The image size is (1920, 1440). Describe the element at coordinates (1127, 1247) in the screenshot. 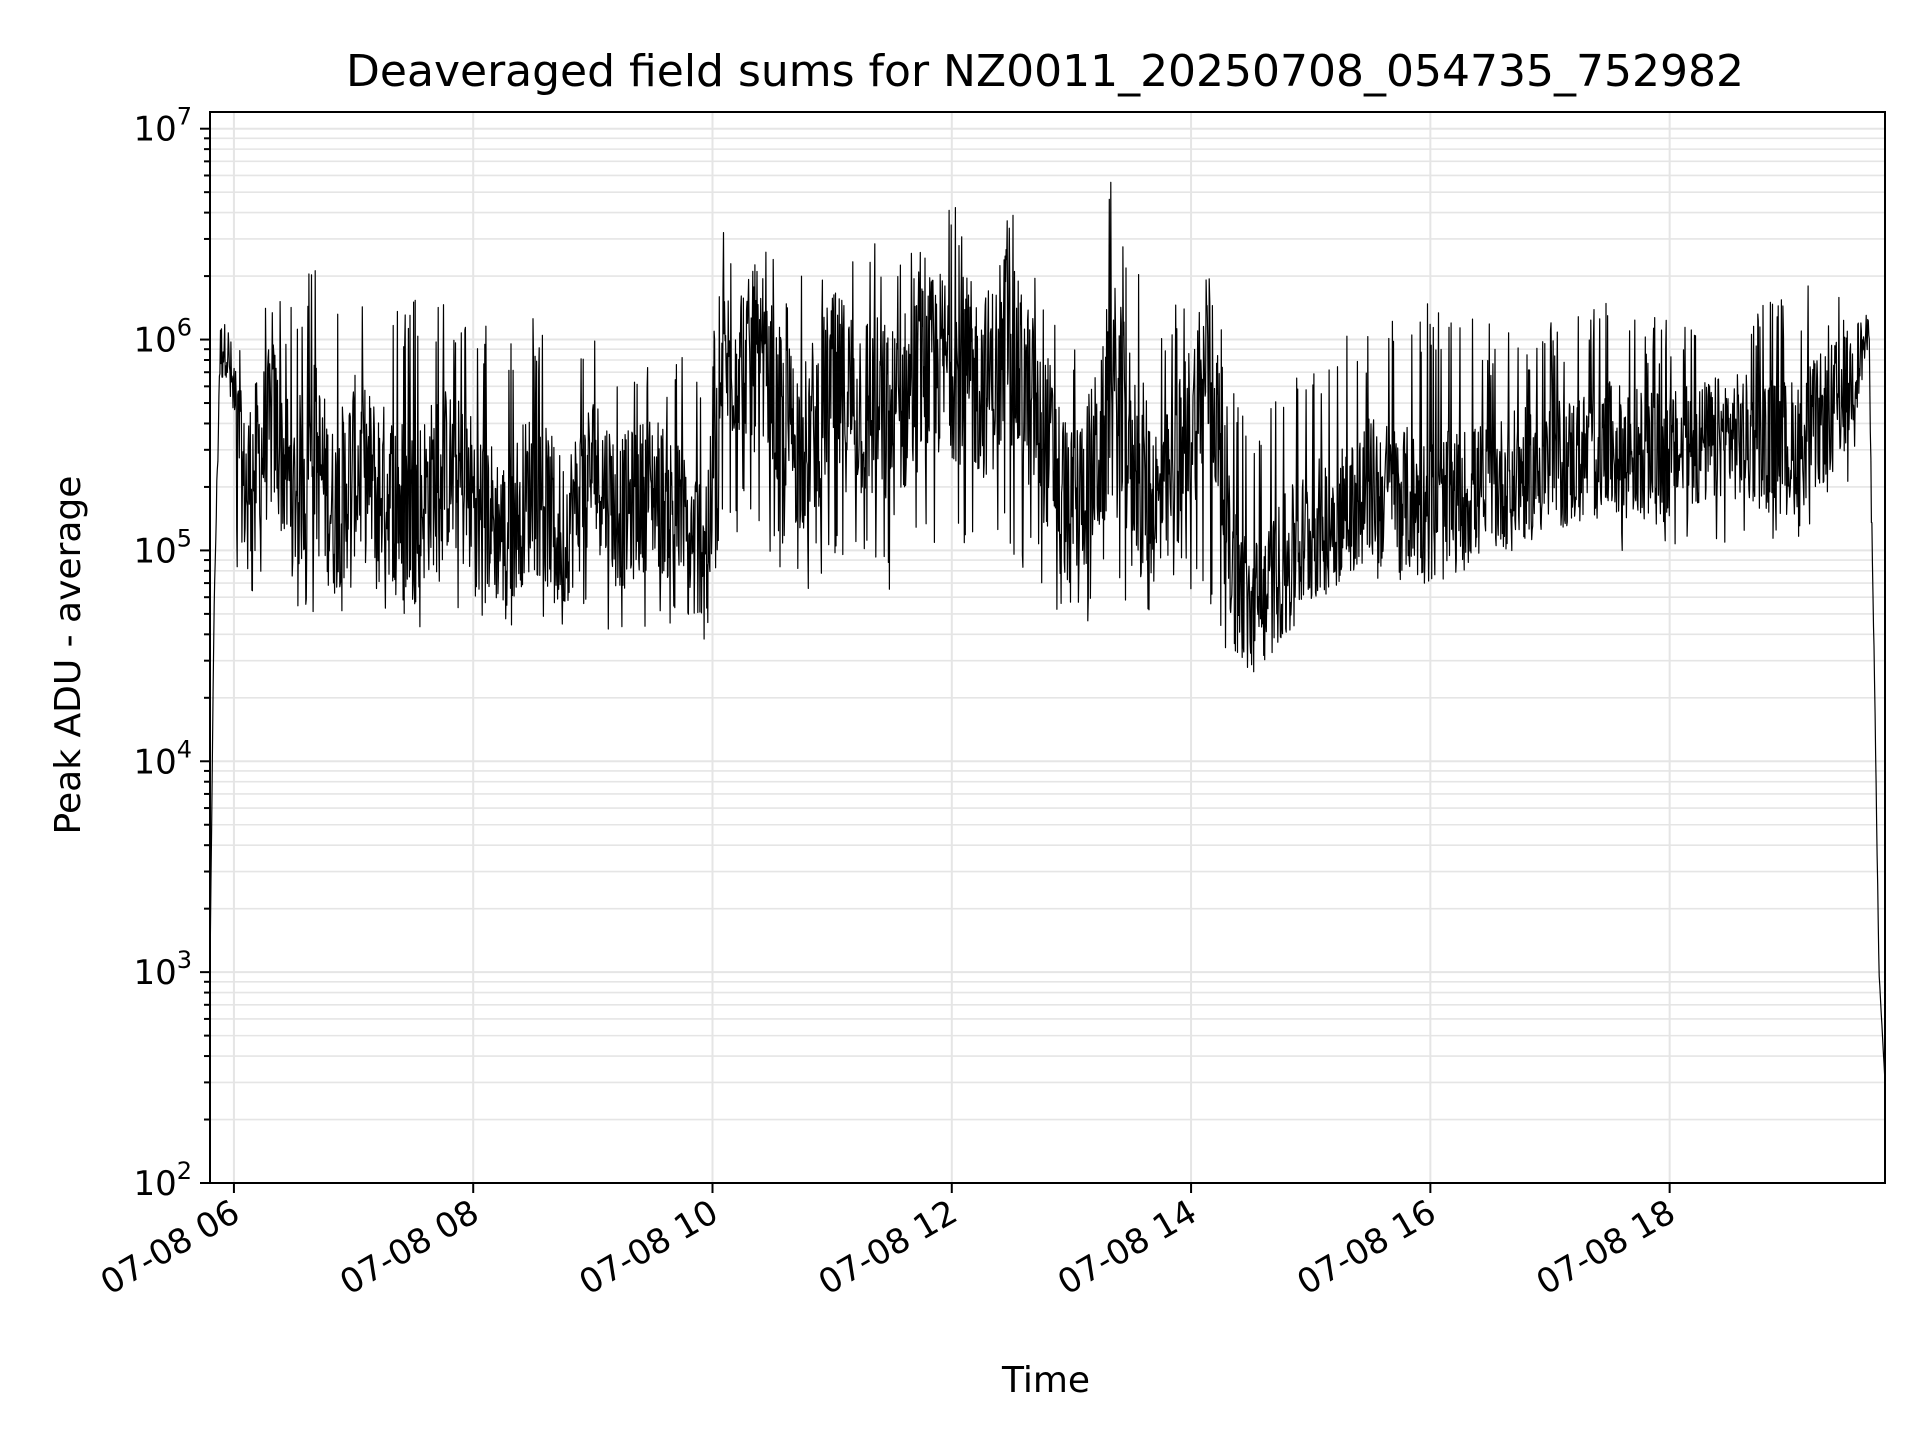

I see `x-tick-label: 07-08 14` at that location.